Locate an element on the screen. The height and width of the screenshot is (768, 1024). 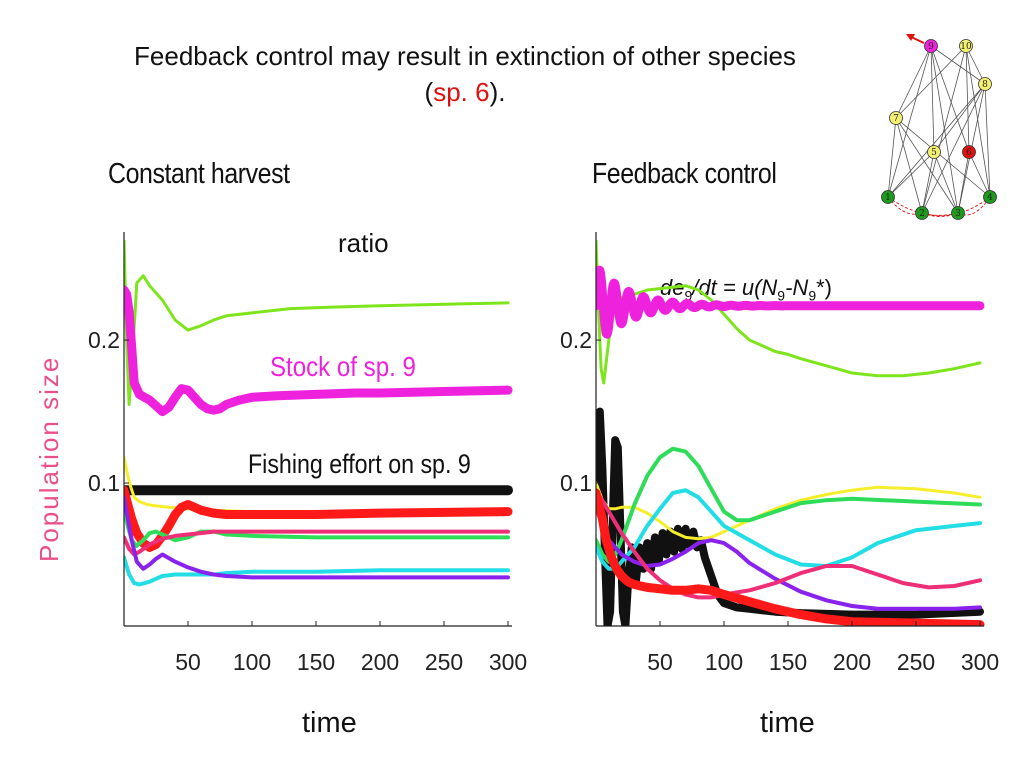
eq-u: u is located at coordinates (748, 287).